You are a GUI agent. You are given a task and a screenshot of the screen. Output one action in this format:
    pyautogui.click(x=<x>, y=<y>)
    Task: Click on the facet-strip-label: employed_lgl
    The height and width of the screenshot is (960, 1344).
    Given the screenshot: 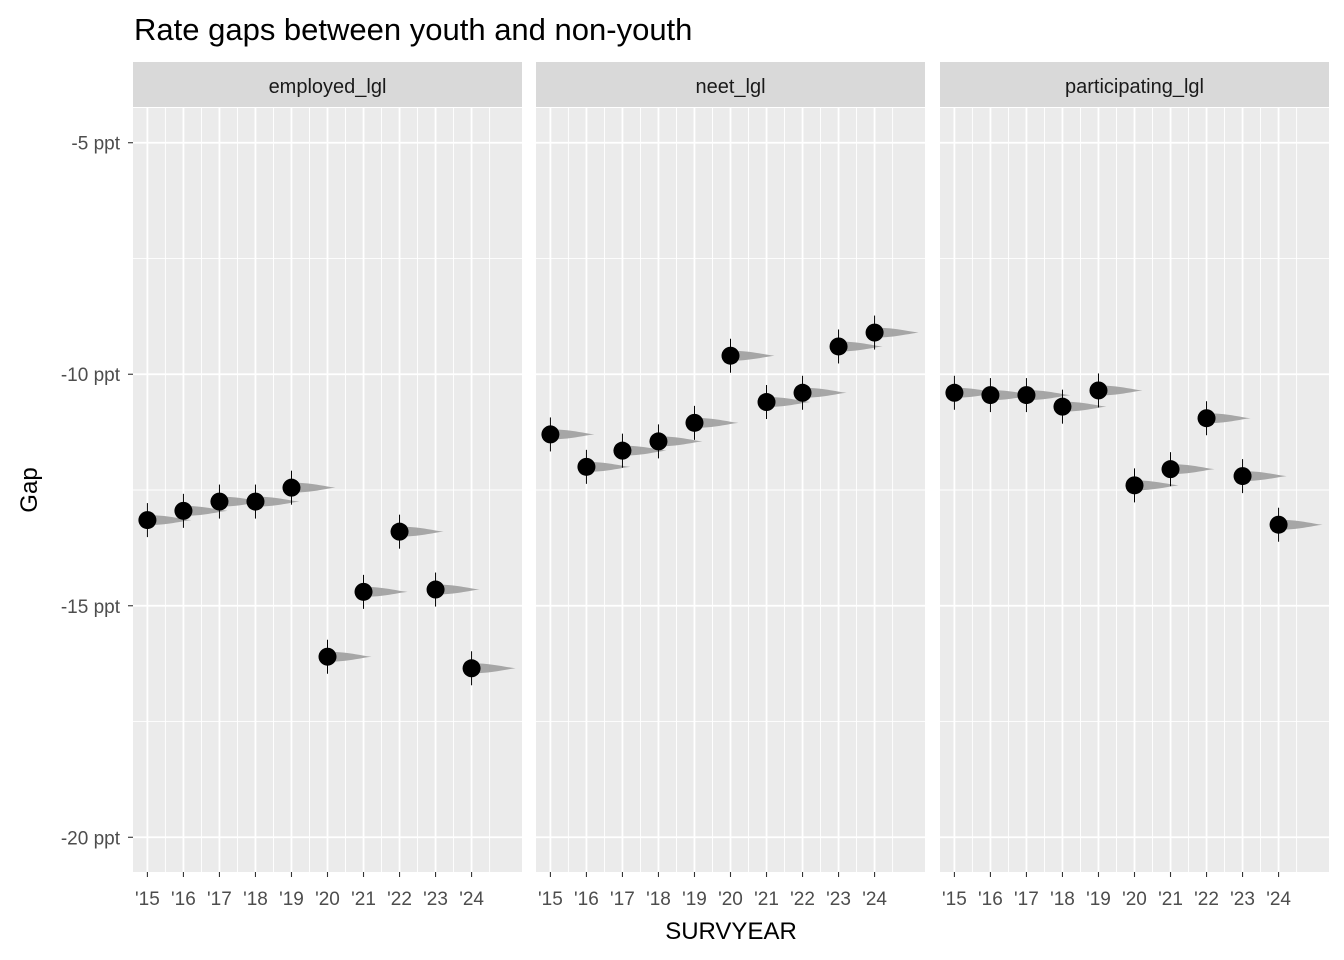 What is the action you would take?
    pyautogui.click(x=328, y=87)
    